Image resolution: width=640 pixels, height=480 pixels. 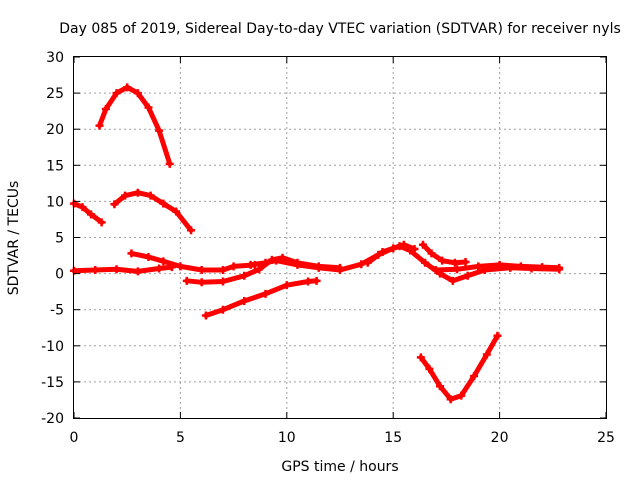 I want to click on x-tick-label: 25, so click(x=606, y=438).